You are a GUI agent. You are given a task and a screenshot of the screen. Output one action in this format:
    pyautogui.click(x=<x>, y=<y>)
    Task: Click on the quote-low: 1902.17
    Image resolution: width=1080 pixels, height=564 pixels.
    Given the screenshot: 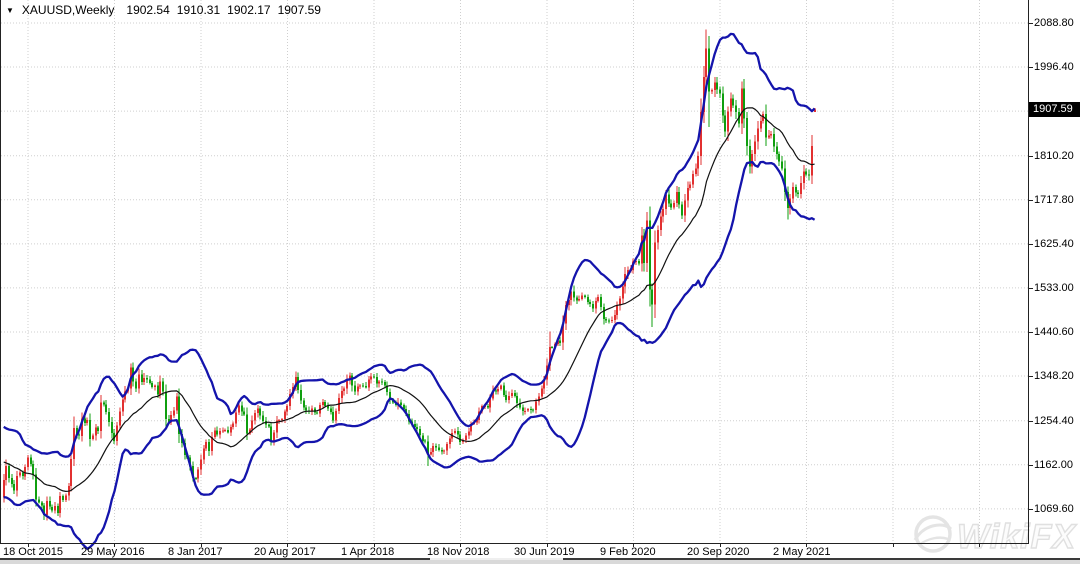 What is the action you would take?
    pyautogui.click(x=249, y=10)
    